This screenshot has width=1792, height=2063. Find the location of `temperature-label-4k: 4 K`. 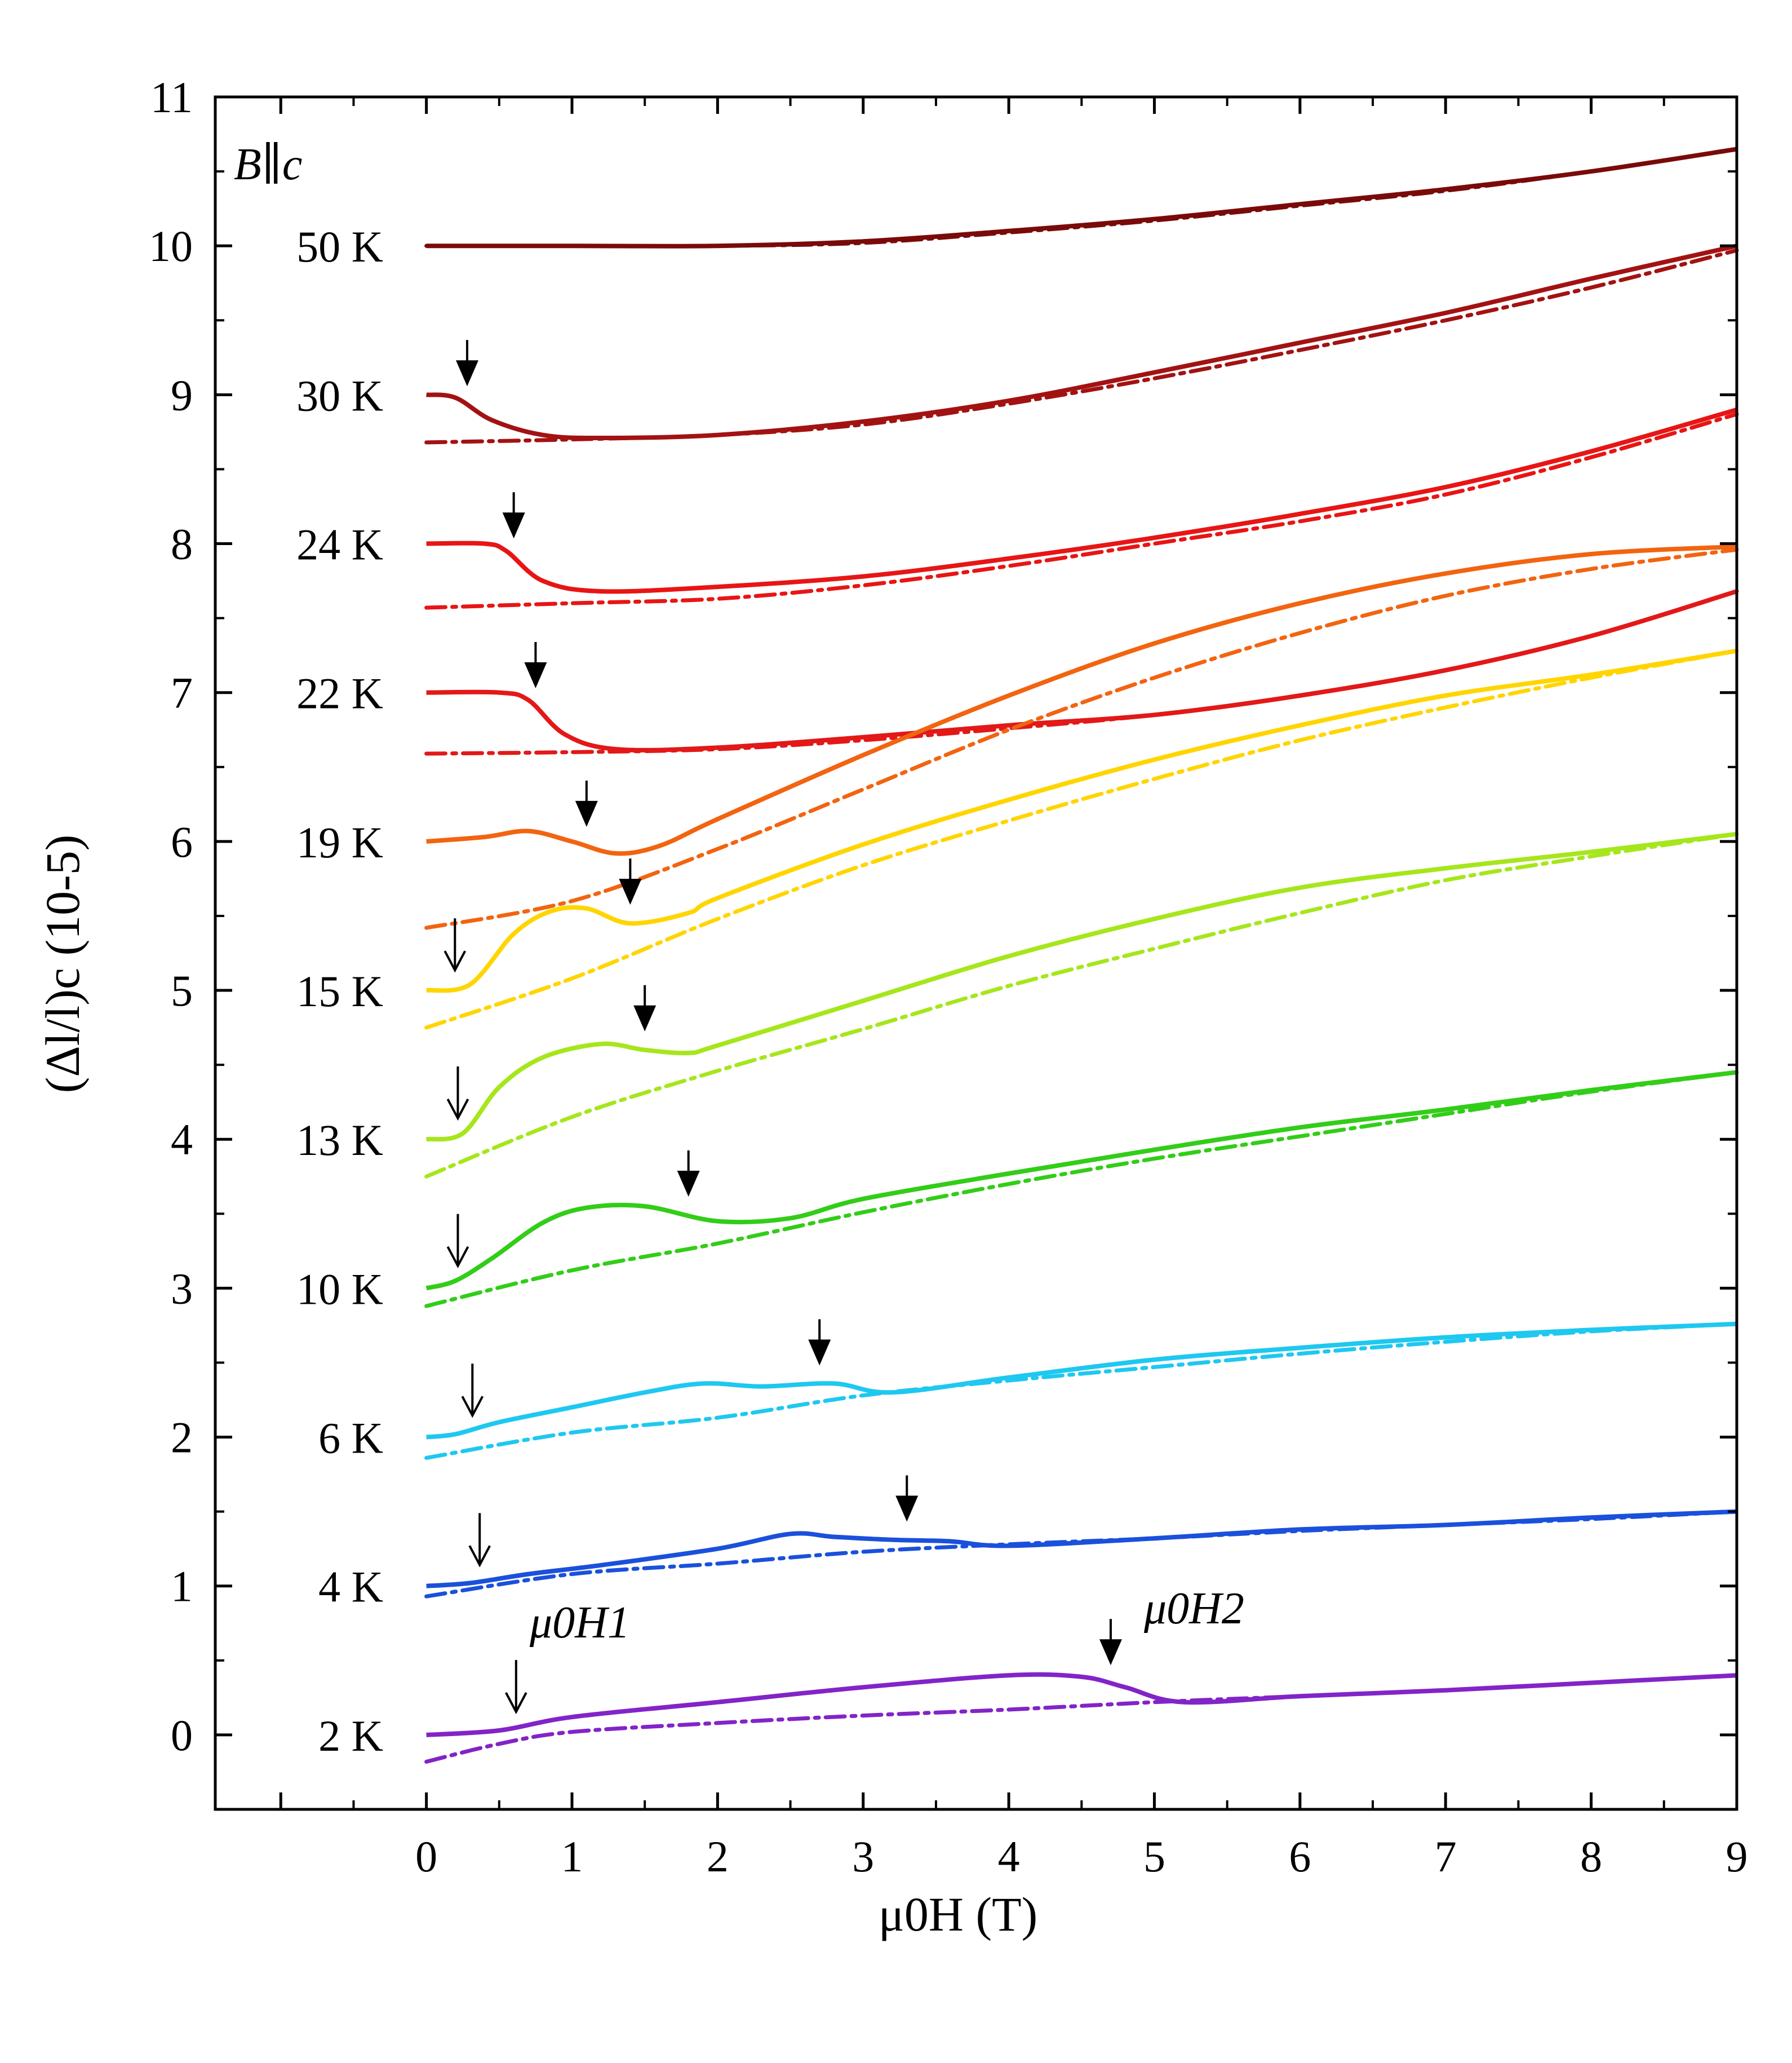

temperature-label-4k: 4 K is located at coordinates (350, 1587).